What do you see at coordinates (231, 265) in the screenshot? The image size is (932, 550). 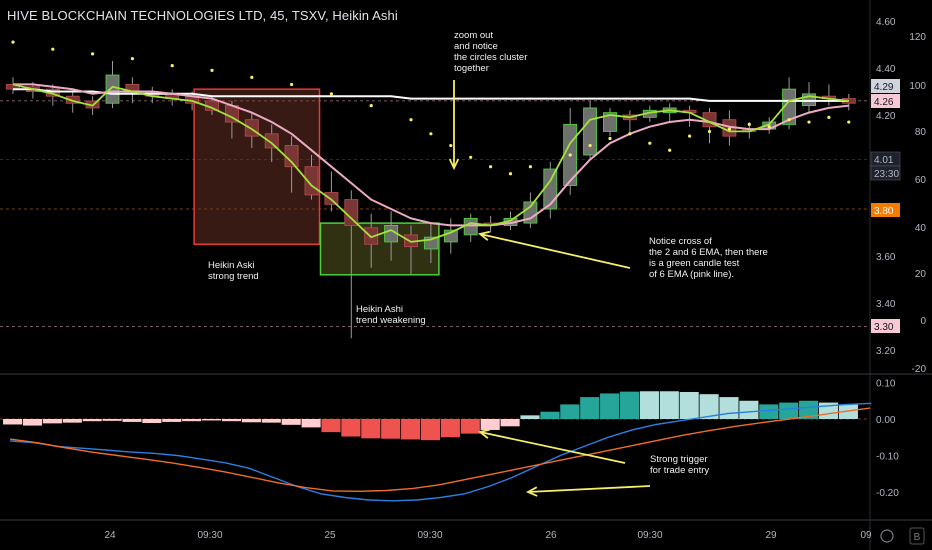 I see `annotation-strong-line: Heikin Aski` at bounding box center [231, 265].